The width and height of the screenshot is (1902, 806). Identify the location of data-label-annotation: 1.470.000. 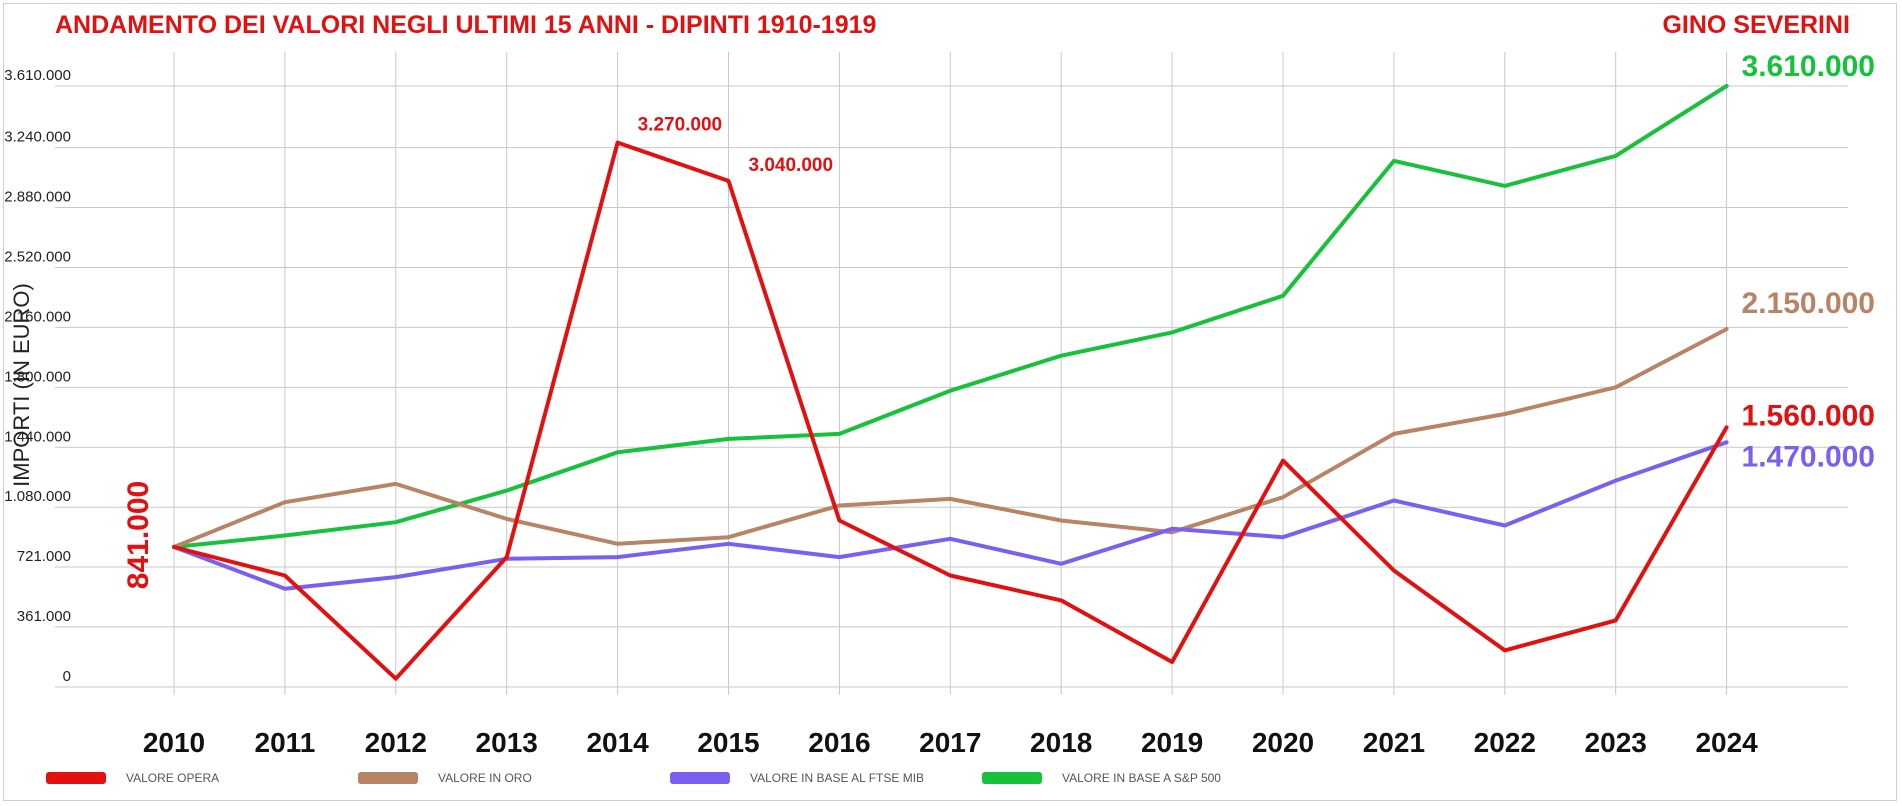
(1808, 456).